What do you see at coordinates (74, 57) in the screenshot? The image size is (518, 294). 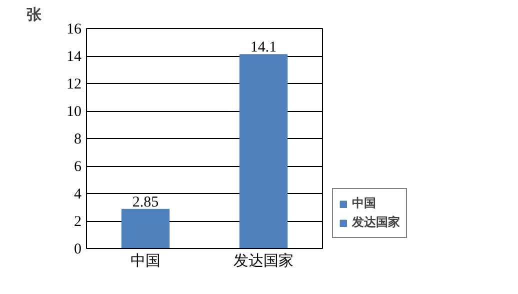 I see `y-tick-label: 14` at bounding box center [74, 57].